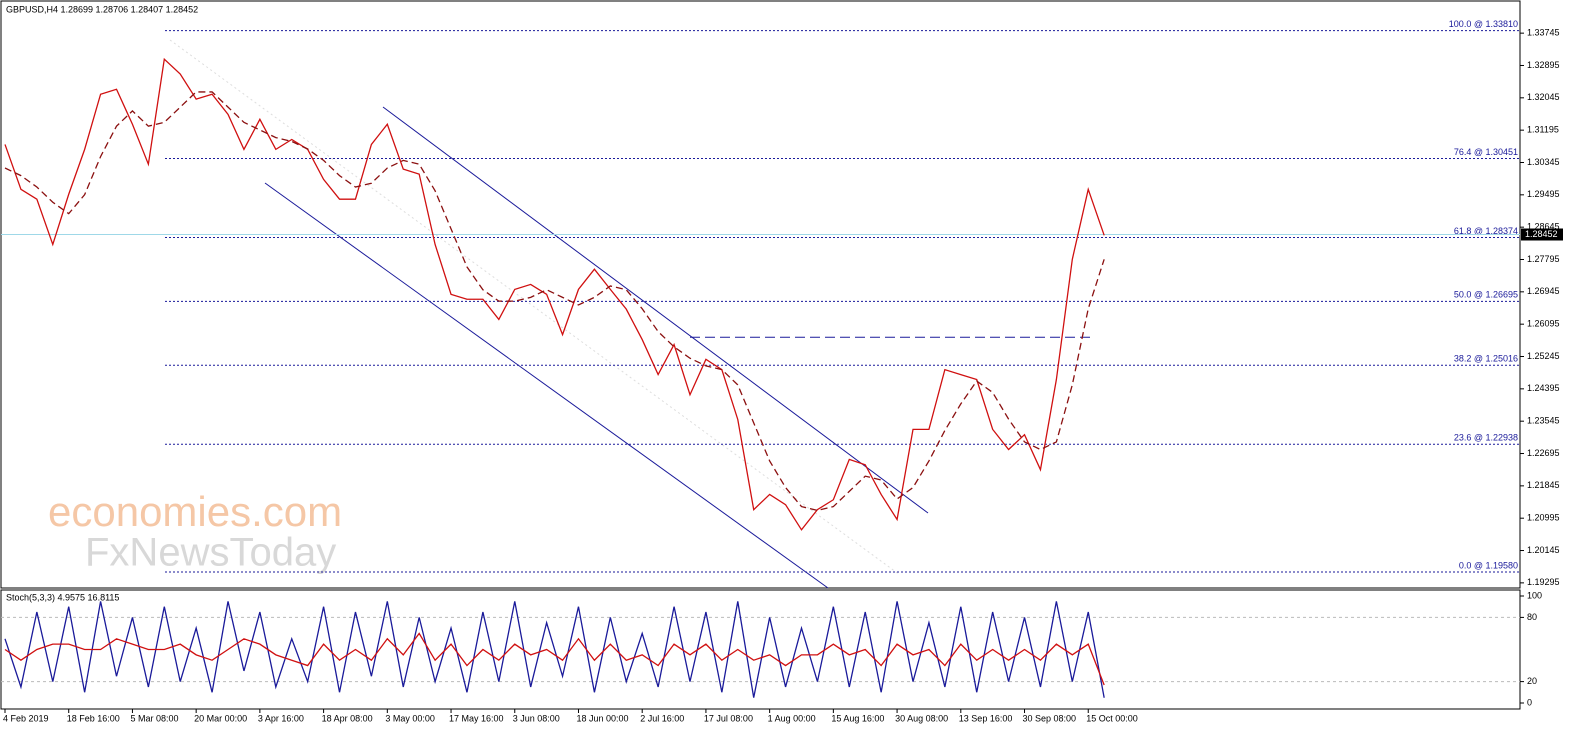 The height and width of the screenshot is (743, 1596). What do you see at coordinates (62, 597) in the screenshot?
I see `stoch-title: Stoch(5,3,3) 4.9575 16.8115` at bounding box center [62, 597].